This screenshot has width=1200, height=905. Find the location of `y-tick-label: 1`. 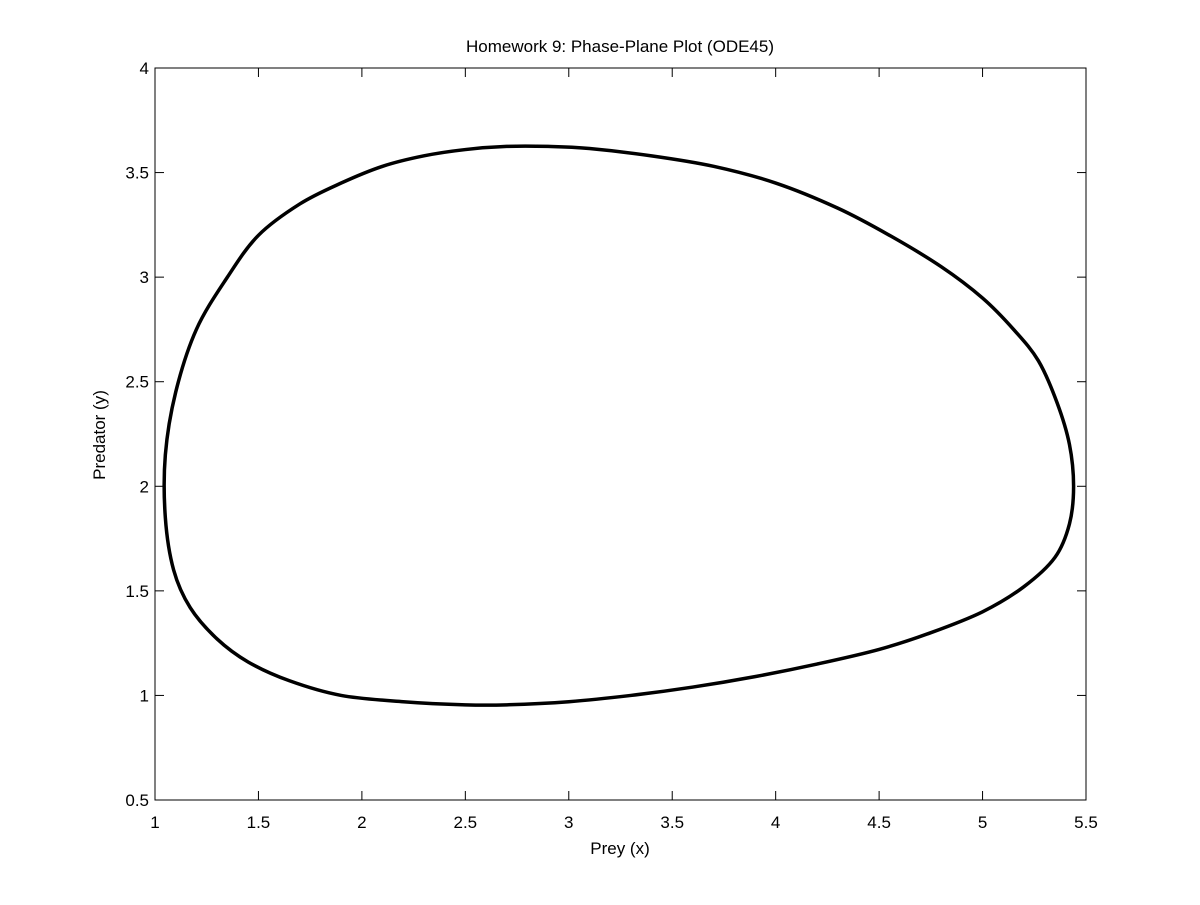

y-tick-label: 1 is located at coordinates (144, 695).